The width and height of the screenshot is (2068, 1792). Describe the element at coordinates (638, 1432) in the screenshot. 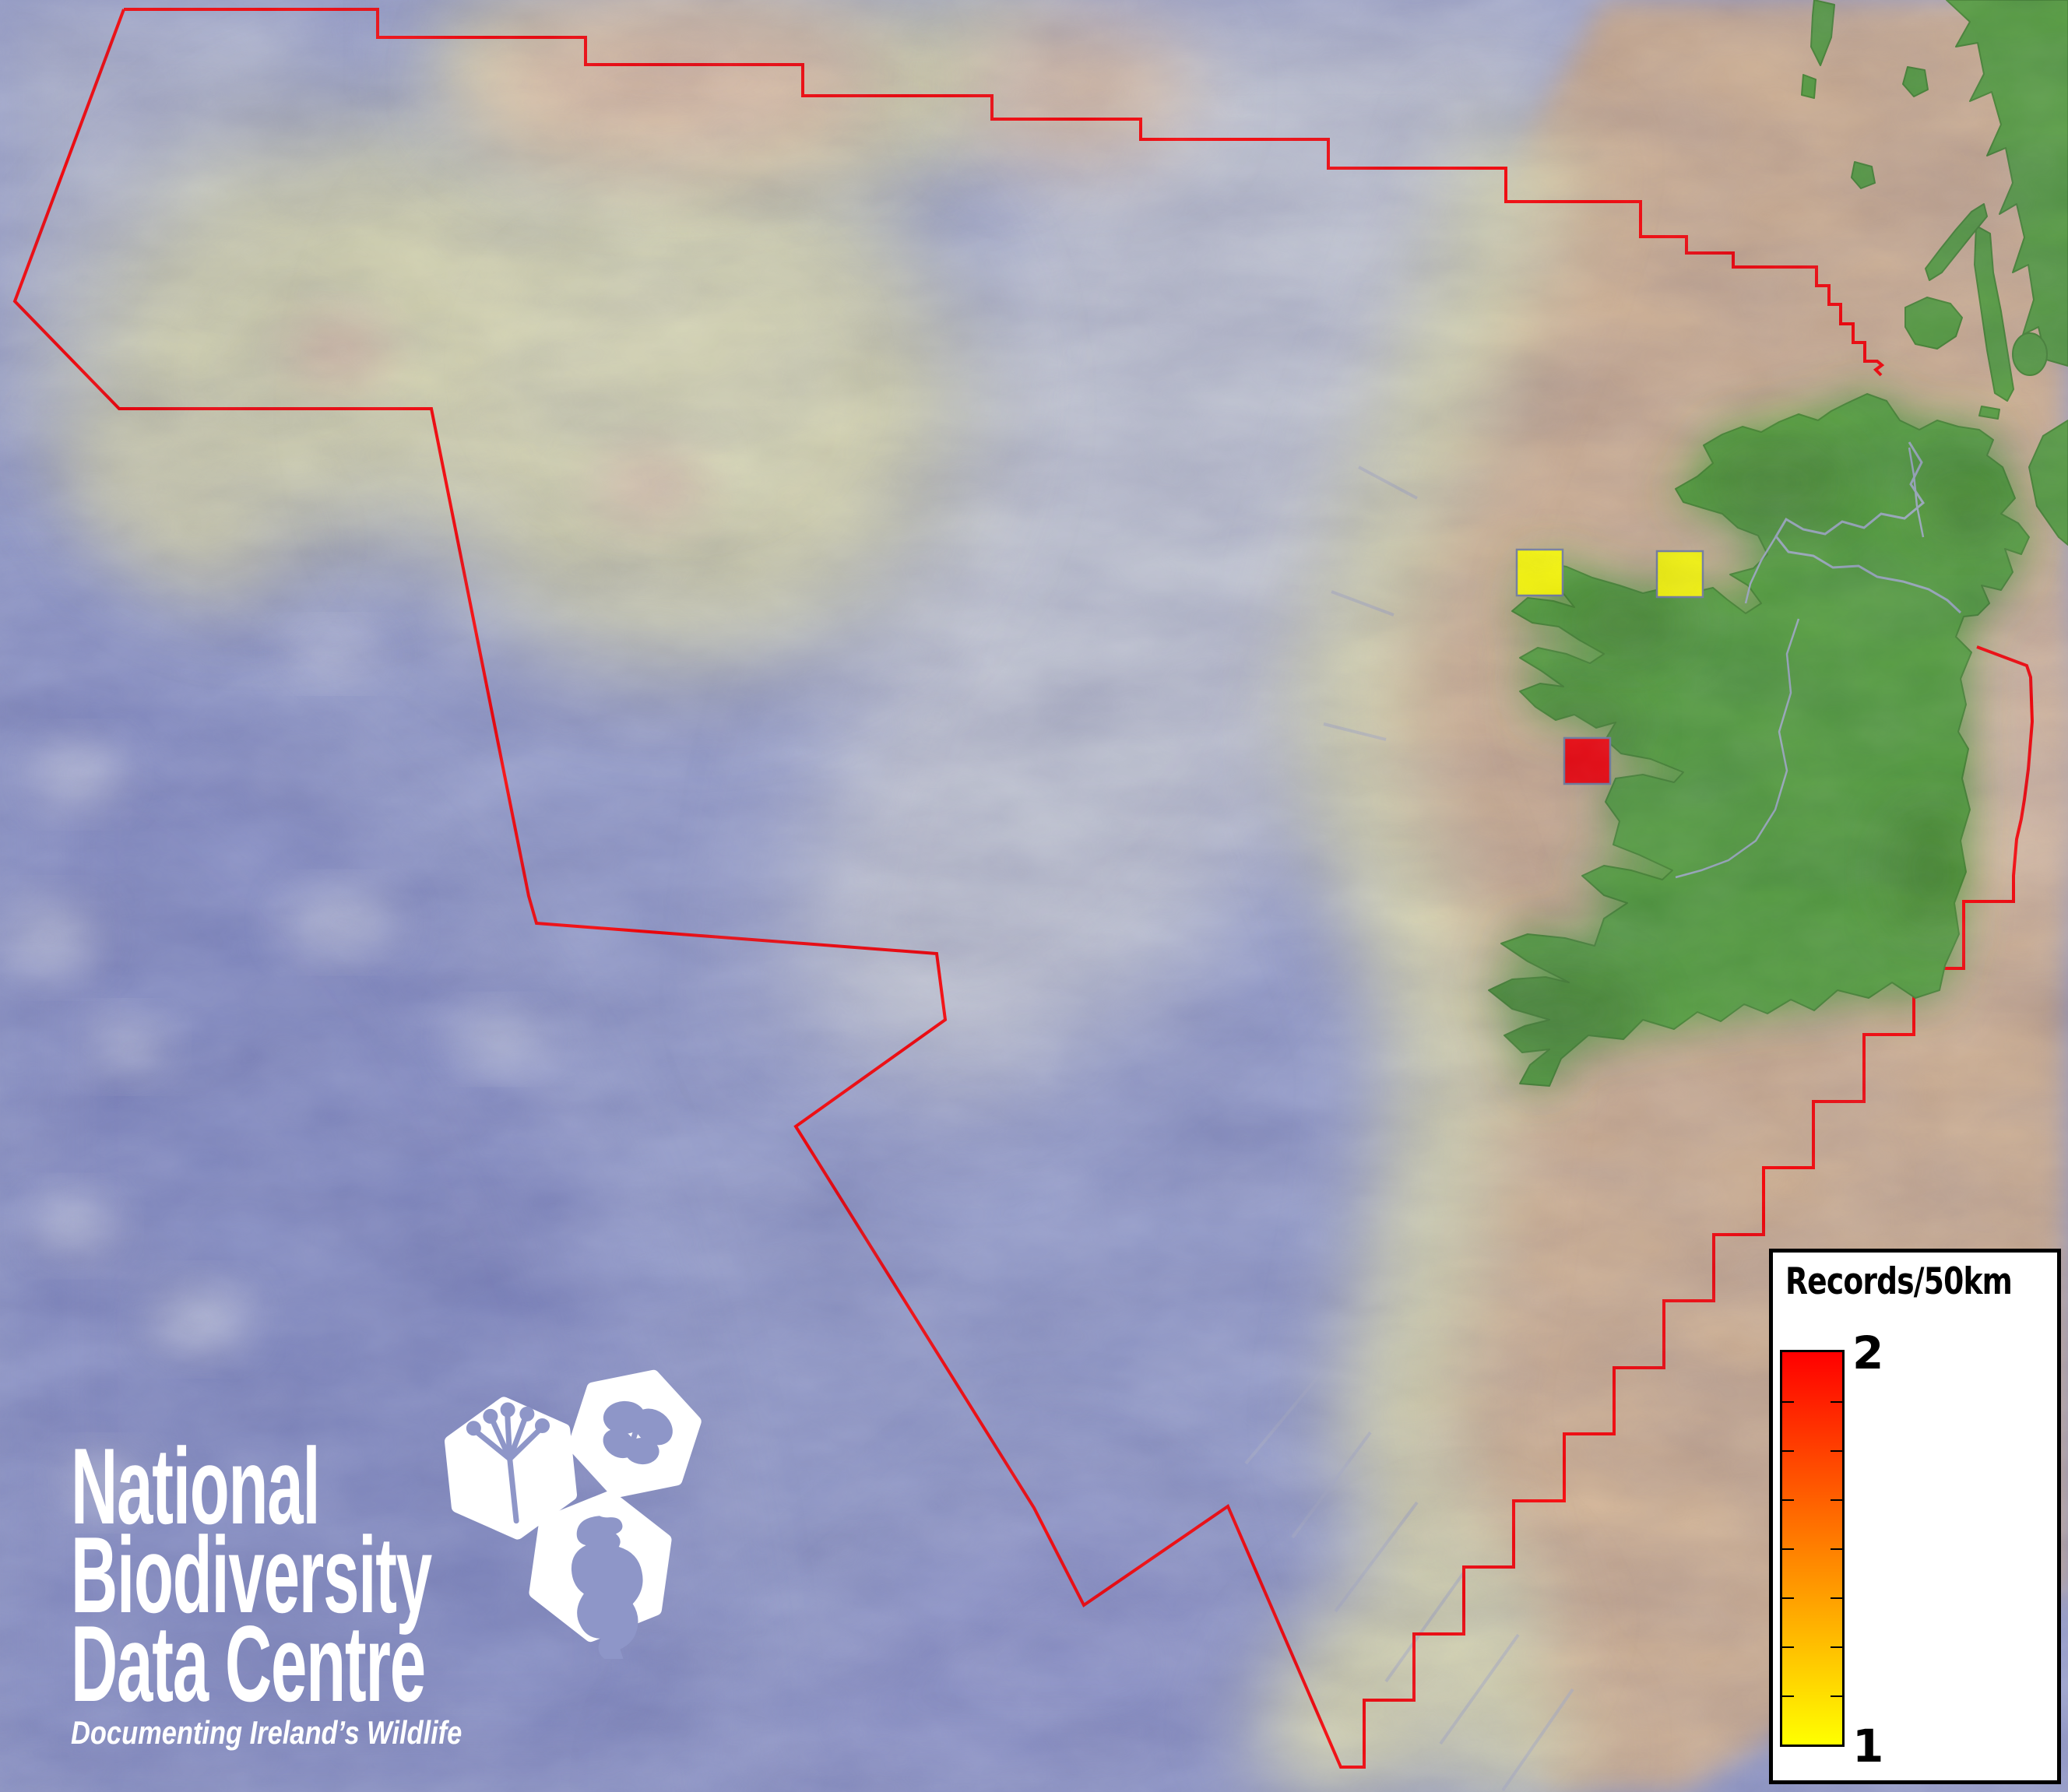

I see `butterfly-icon` at that location.